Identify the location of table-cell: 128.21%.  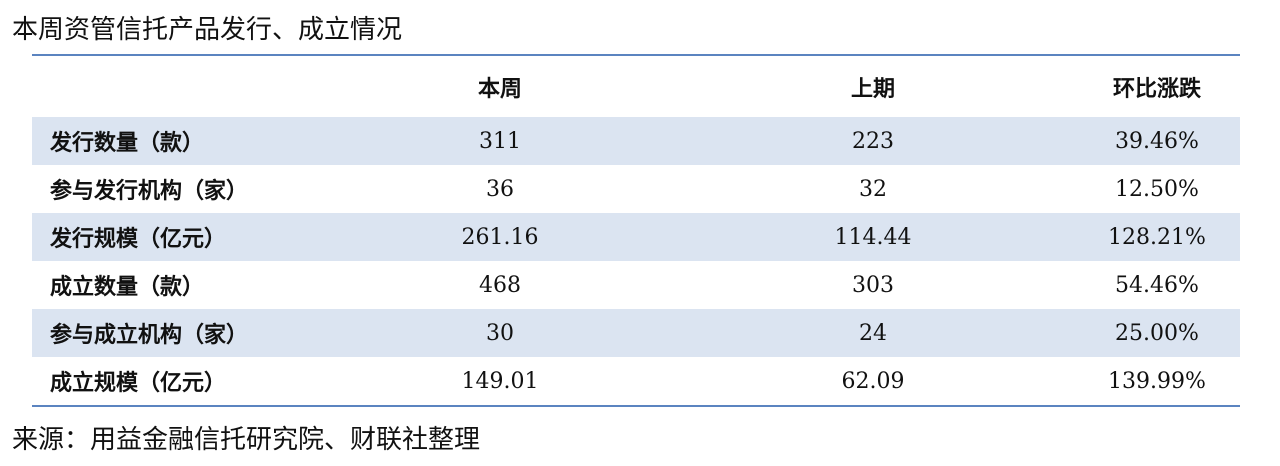
(1157, 237).